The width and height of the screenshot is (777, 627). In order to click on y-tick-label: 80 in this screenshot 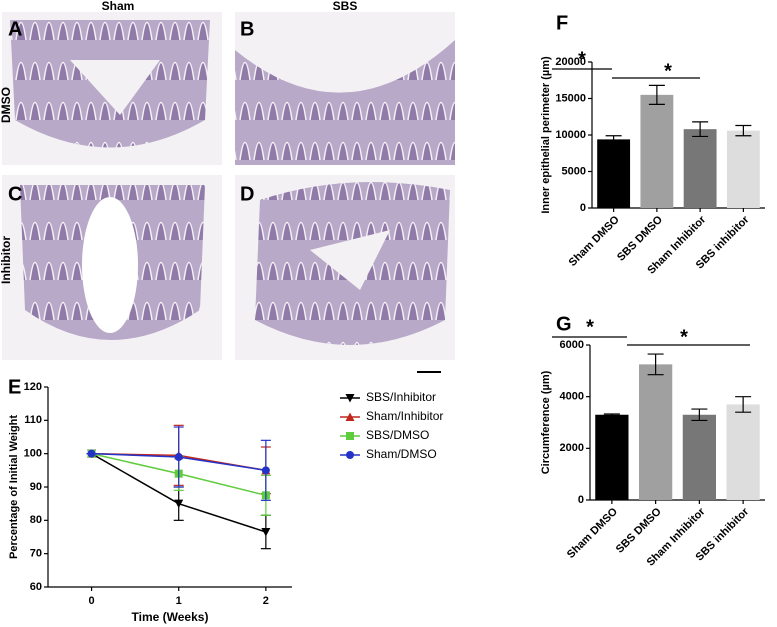, I will do `click(36, 520)`.